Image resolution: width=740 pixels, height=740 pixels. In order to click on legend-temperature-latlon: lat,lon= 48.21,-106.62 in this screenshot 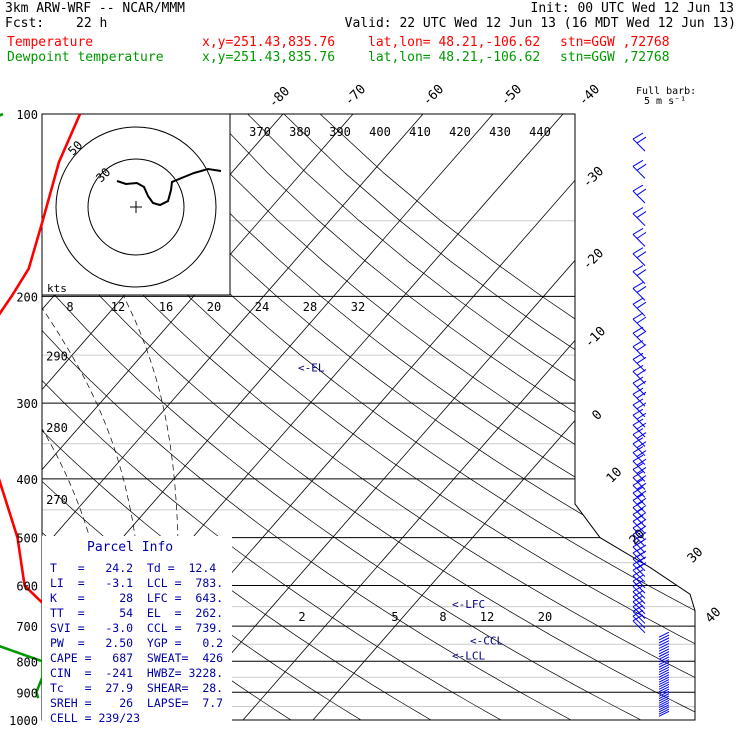, I will do `click(454, 42)`.